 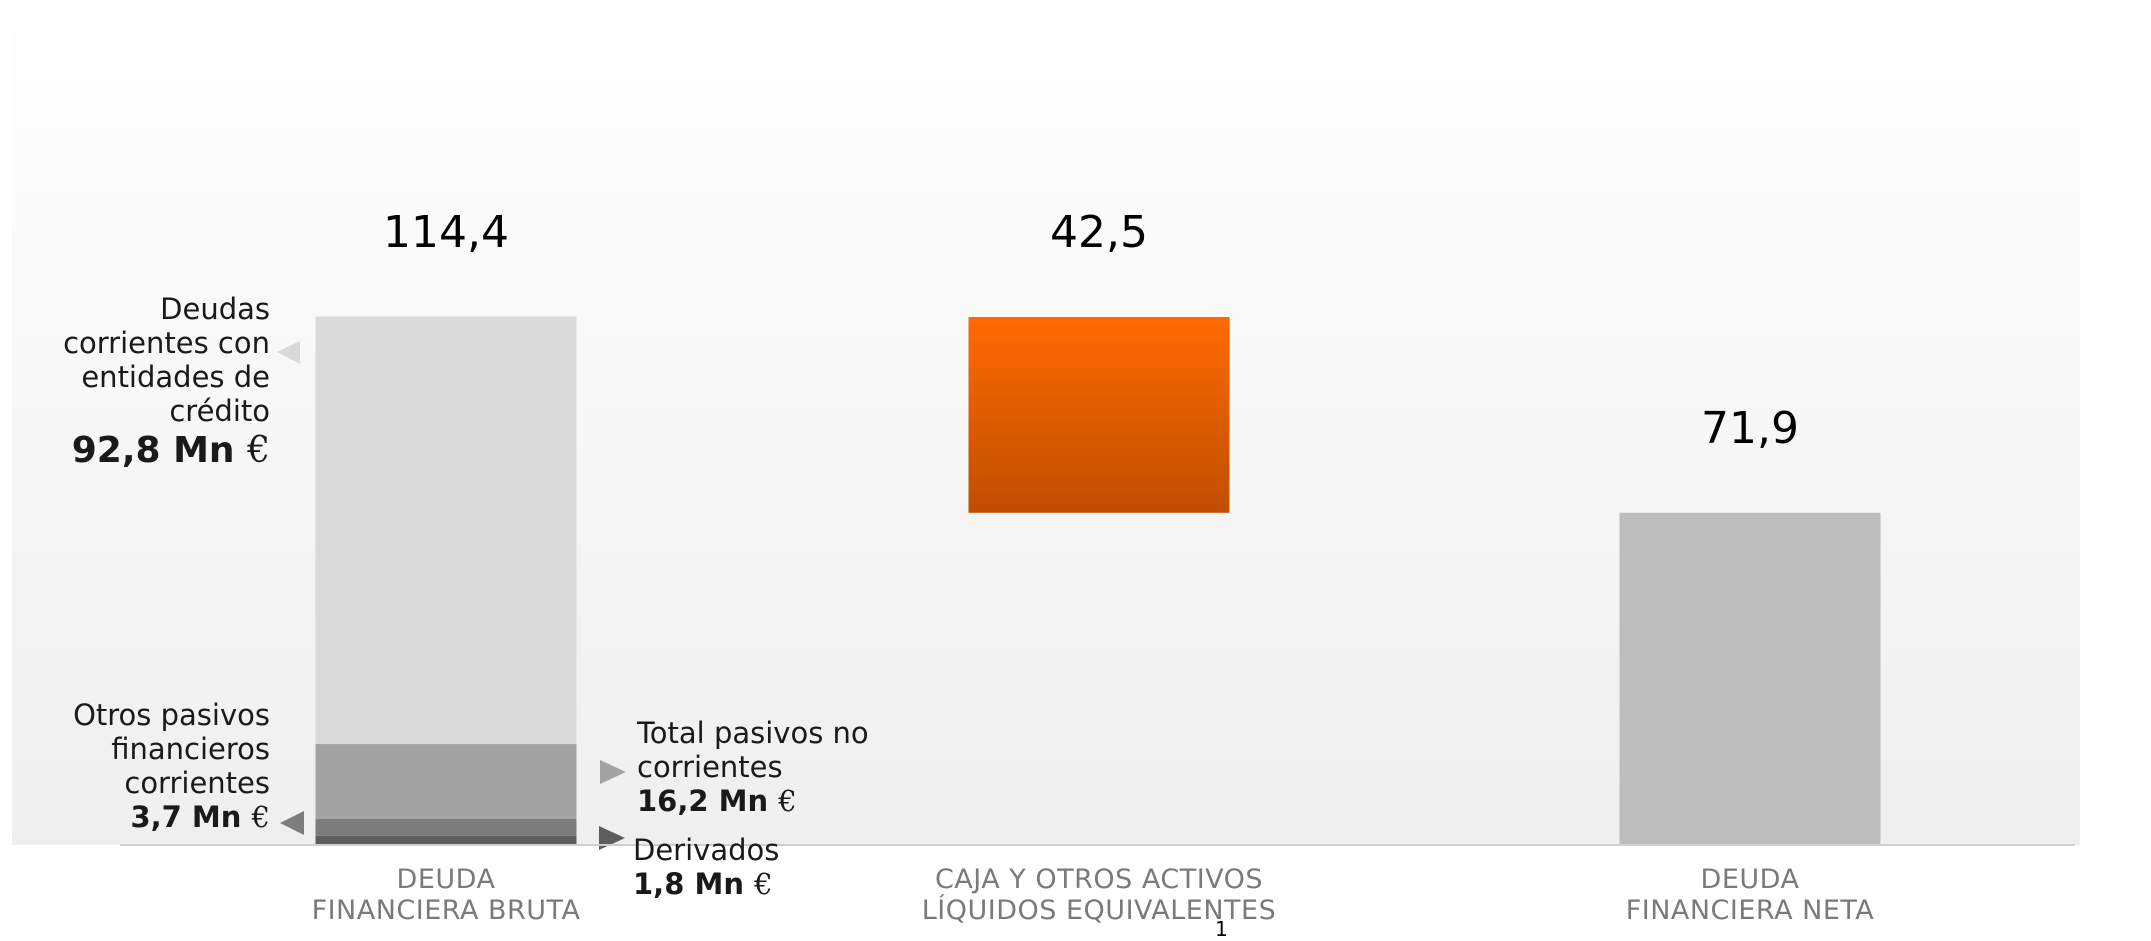 What do you see at coordinates (200, 817) in the screenshot?
I see `annotation-otros-value: 3,7 Mn €` at bounding box center [200, 817].